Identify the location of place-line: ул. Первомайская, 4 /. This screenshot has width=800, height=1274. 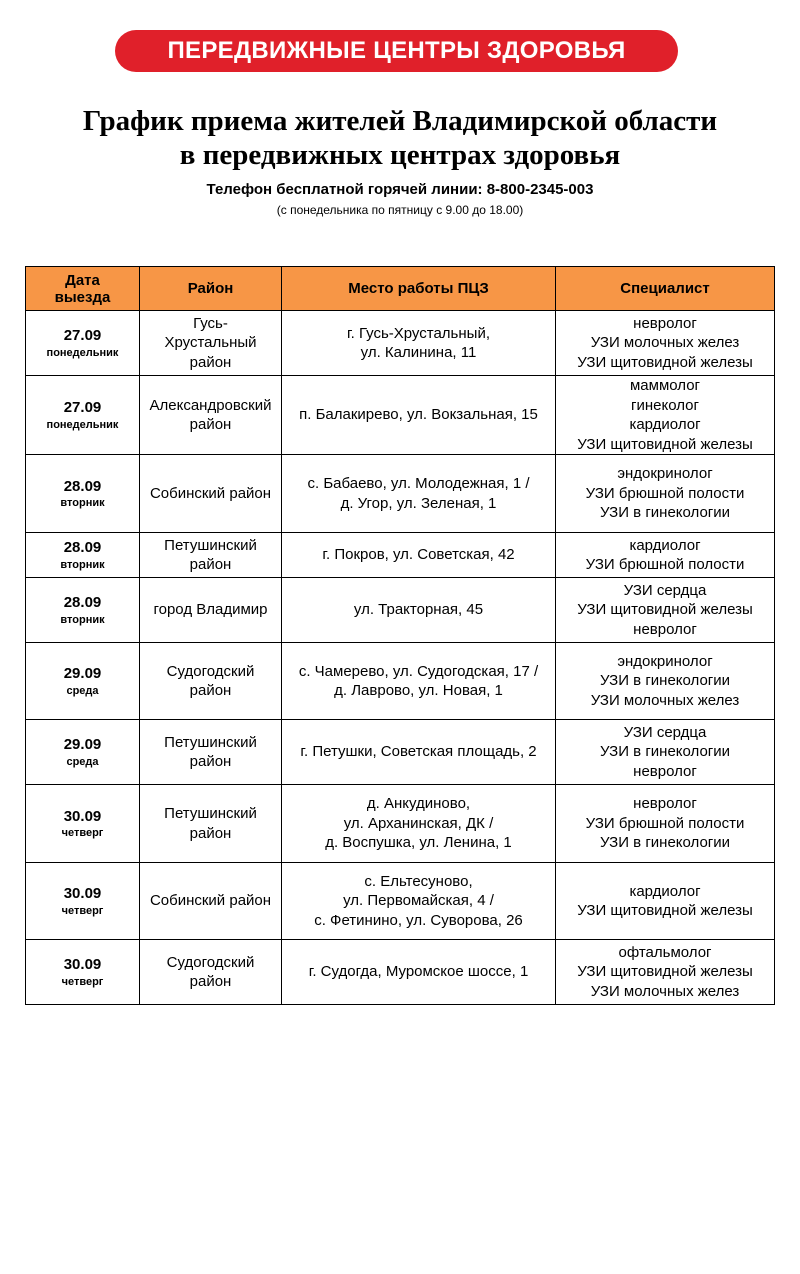
(418, 901).